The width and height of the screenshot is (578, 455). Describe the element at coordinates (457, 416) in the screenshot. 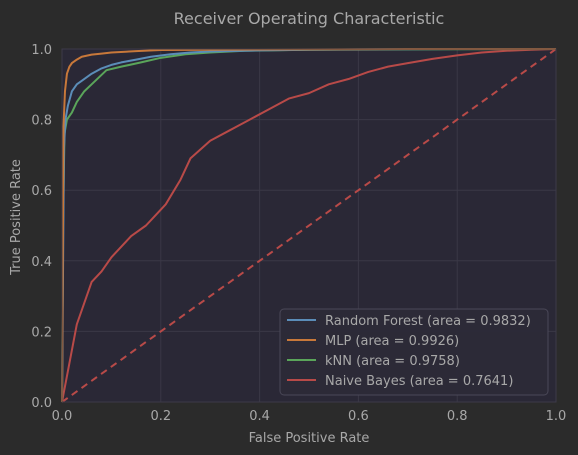

I see `x-tick-label: 0.8` at that location.